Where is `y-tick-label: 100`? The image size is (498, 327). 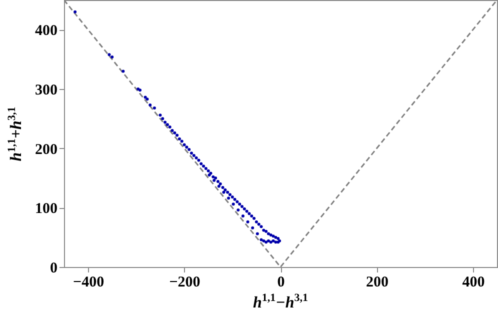 y-tick-label: 100 is located at coordinates (46, 209).